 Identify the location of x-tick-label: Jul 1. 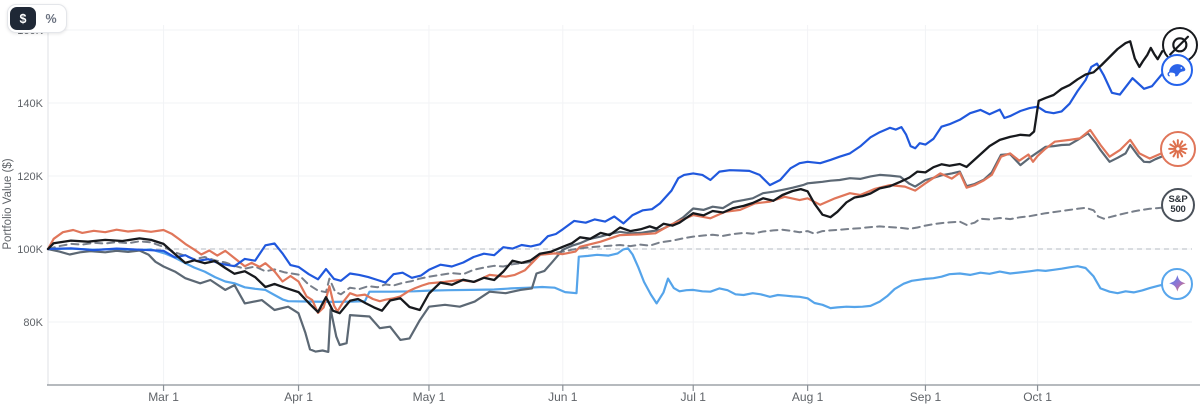
(694, 397).